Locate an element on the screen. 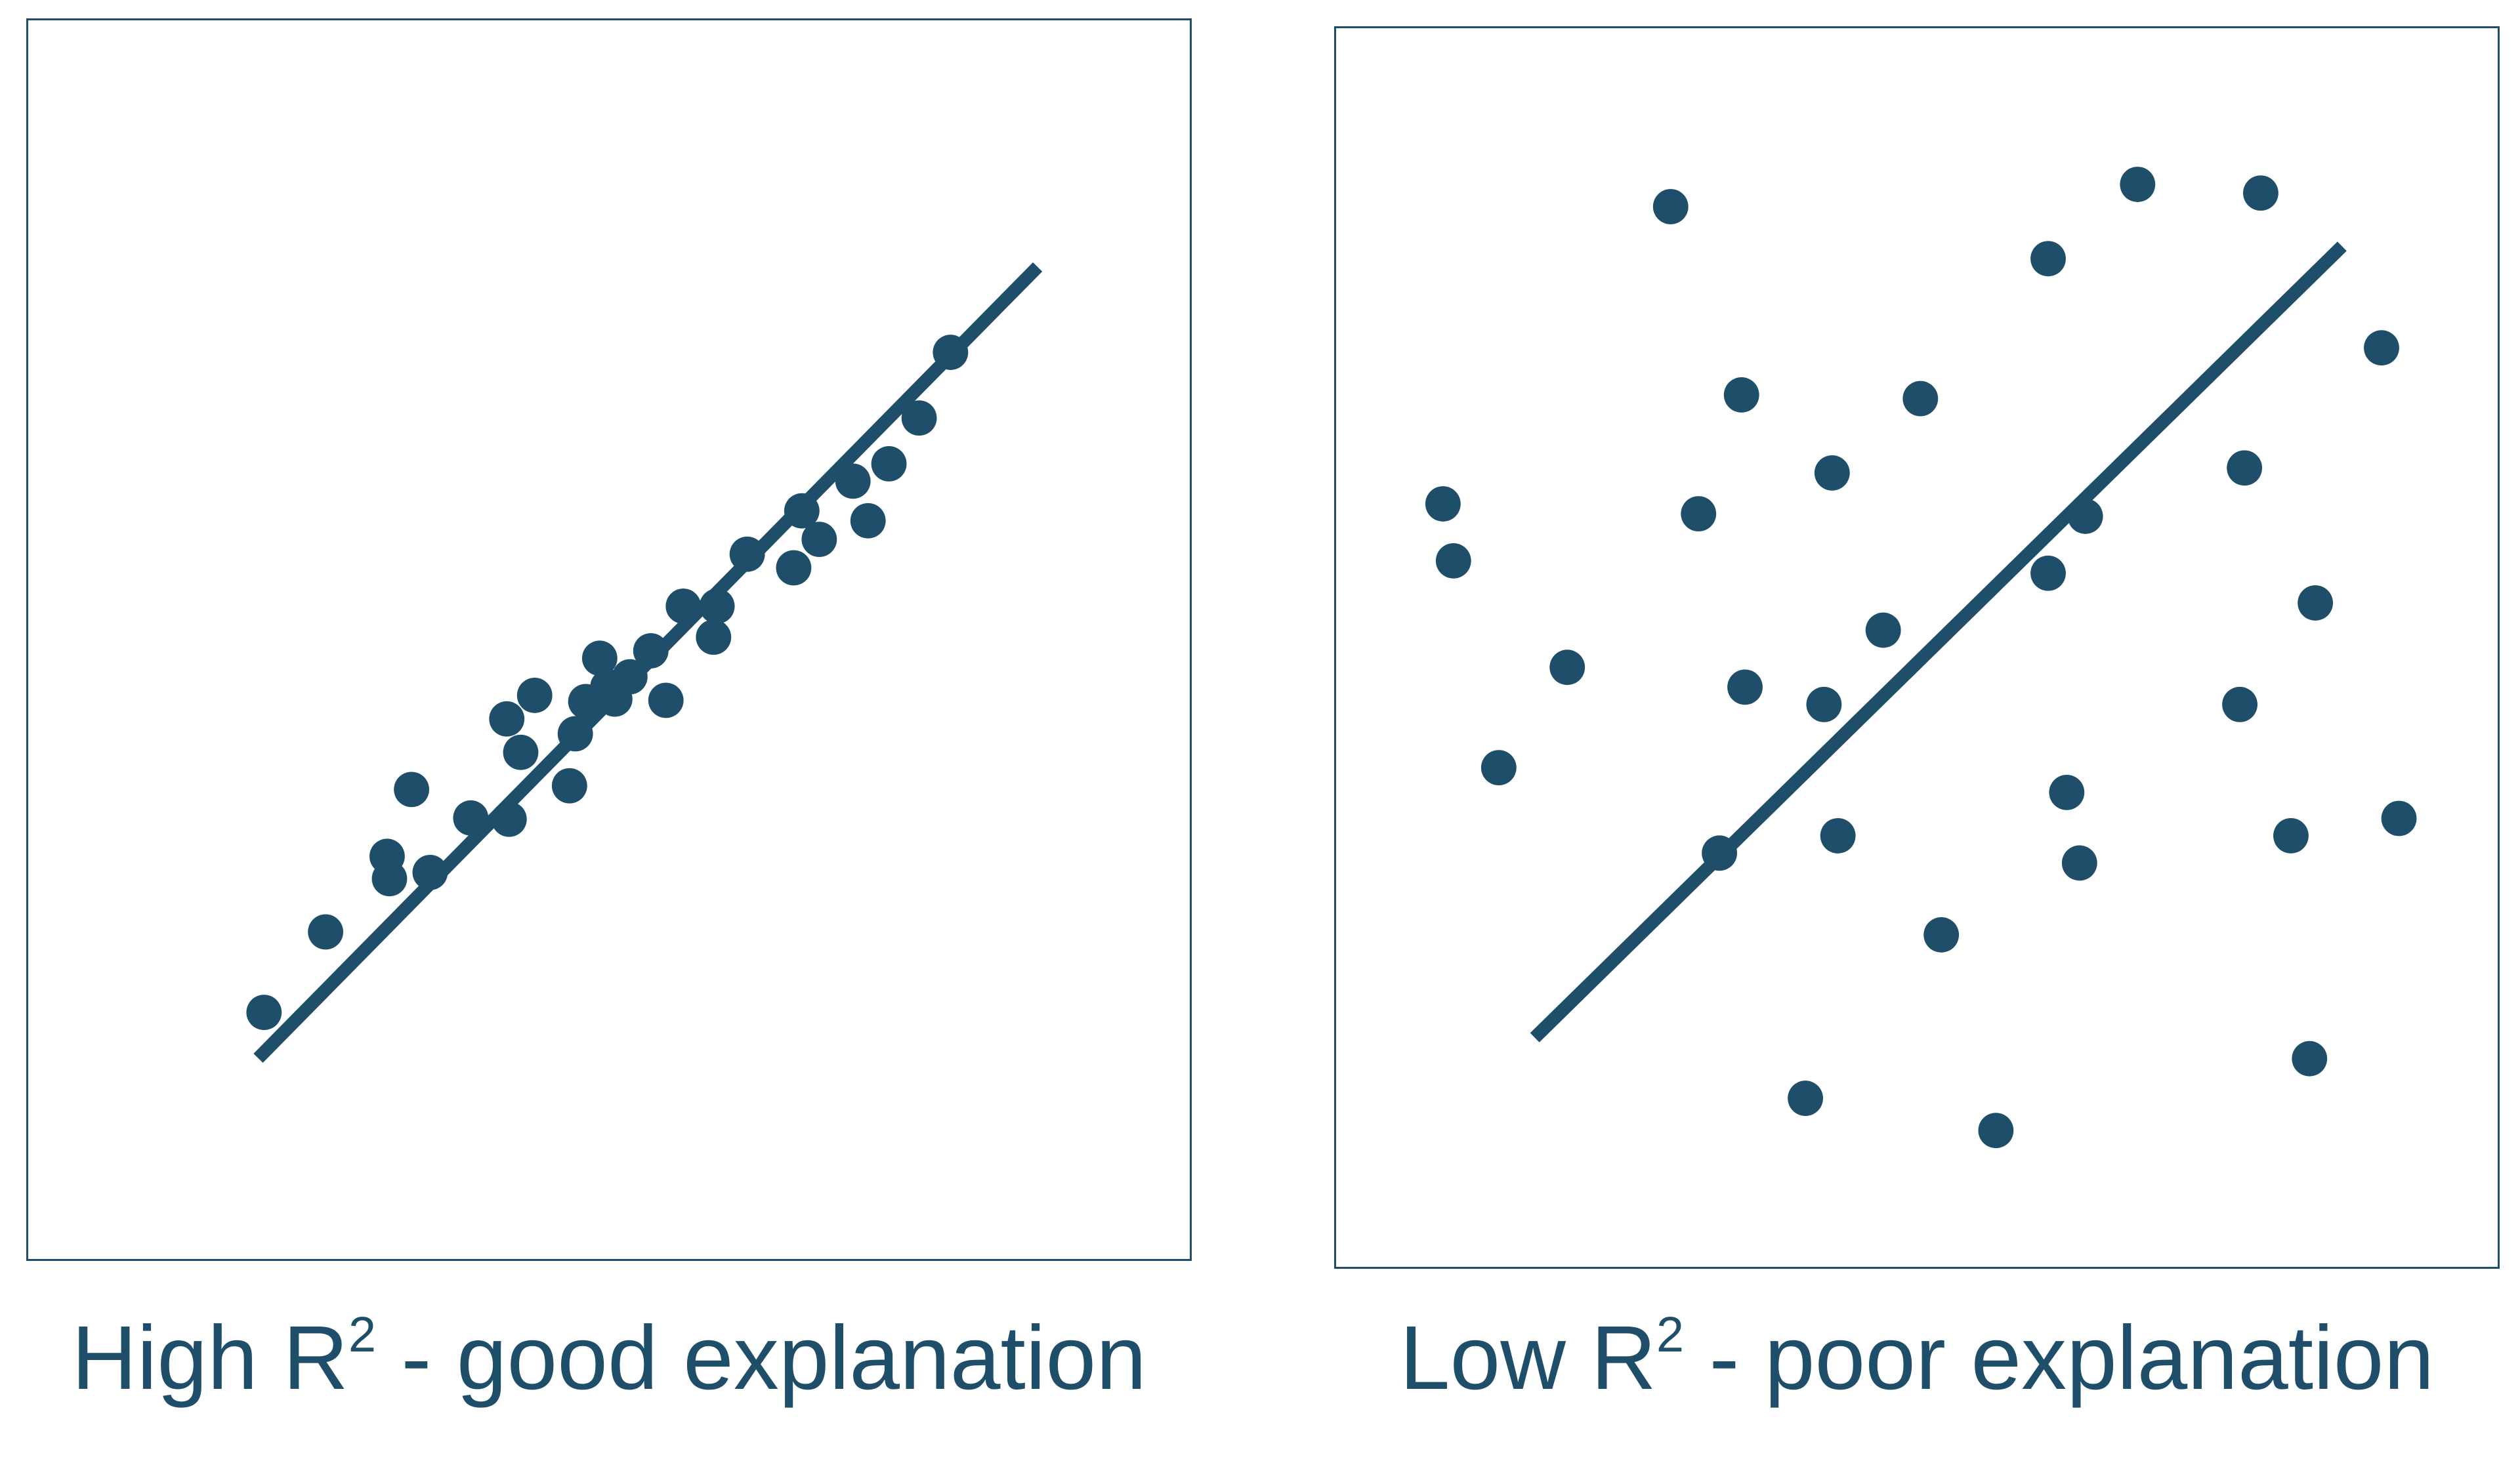  caption-high-r2-suffix: - good explanation is located at coordinates (761, 1358).